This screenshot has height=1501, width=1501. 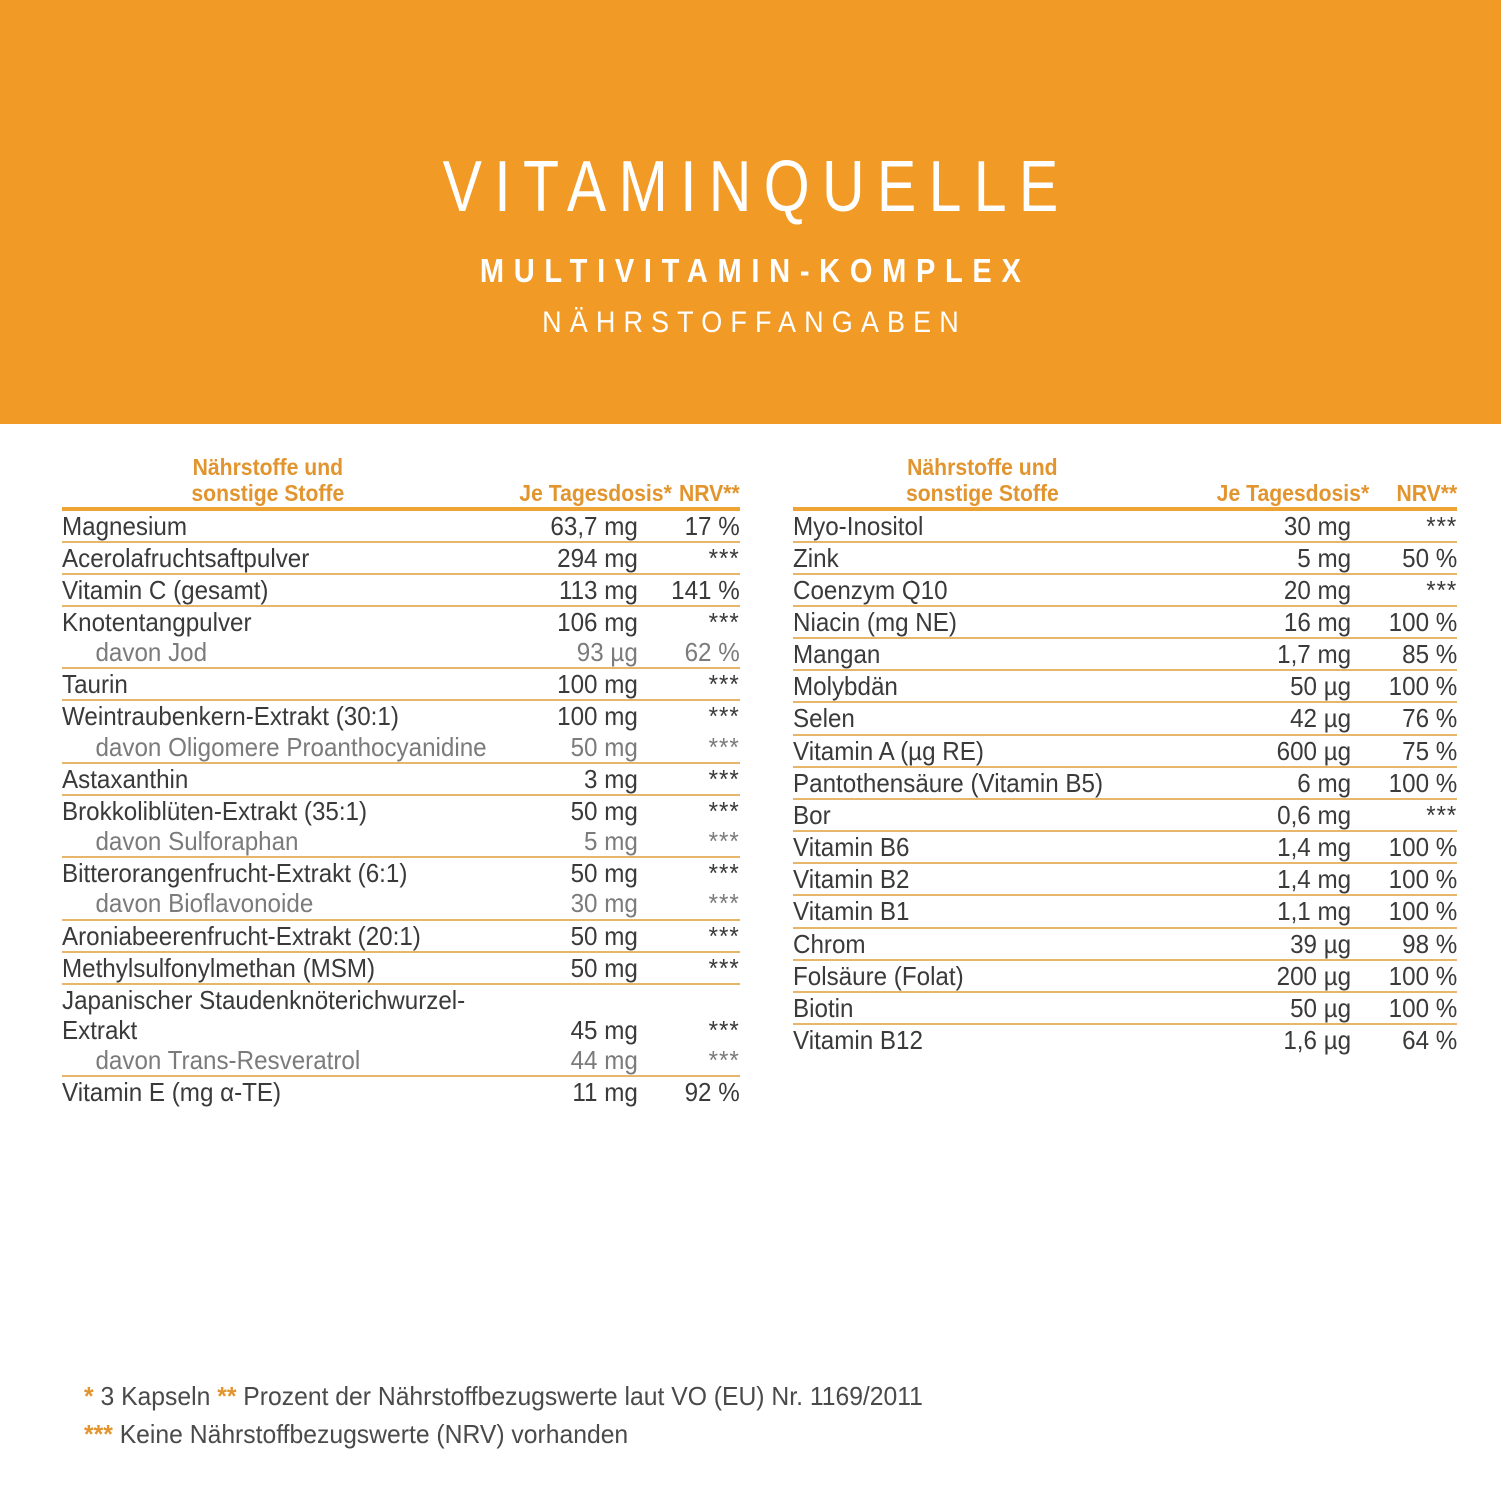 I want to click on nutrient-name: Vitamin B2, so click(x=851, y=879).